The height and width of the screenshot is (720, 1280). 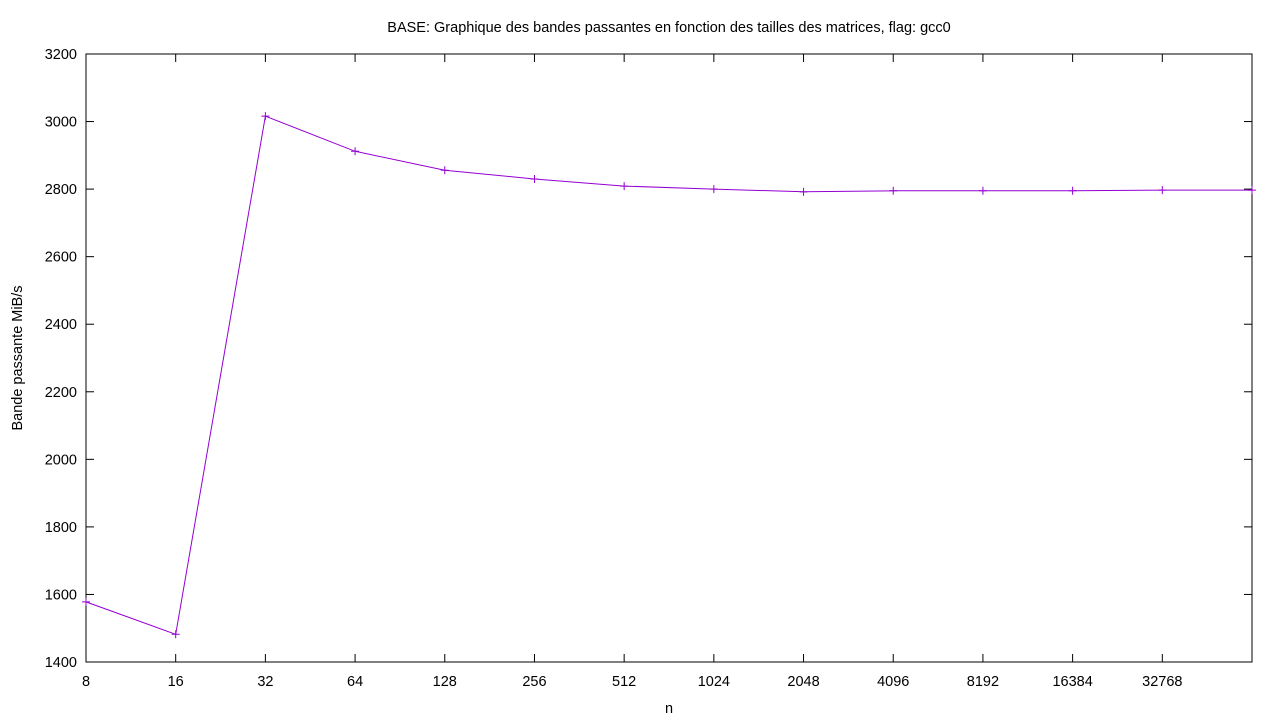 What do you see at coordinates (893, 682) in the screenshot?
I see `x-tick-label: 4096` at bounding box center [893, 682].